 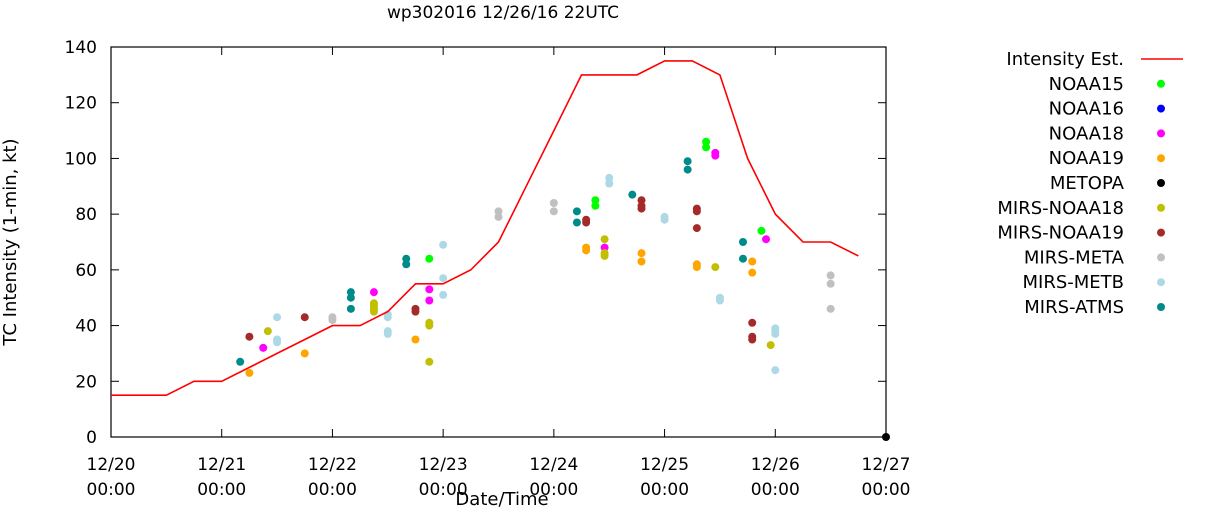 I want to click on series-noaa15, so click(x=595, y=200).